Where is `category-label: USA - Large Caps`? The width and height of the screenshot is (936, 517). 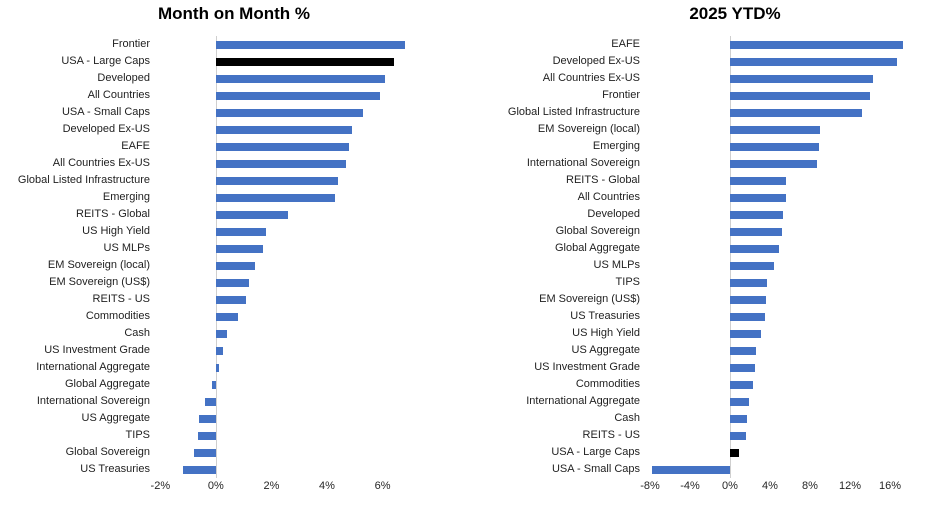
category-label: USA - Large Caps is located at coordinates (595, 452).